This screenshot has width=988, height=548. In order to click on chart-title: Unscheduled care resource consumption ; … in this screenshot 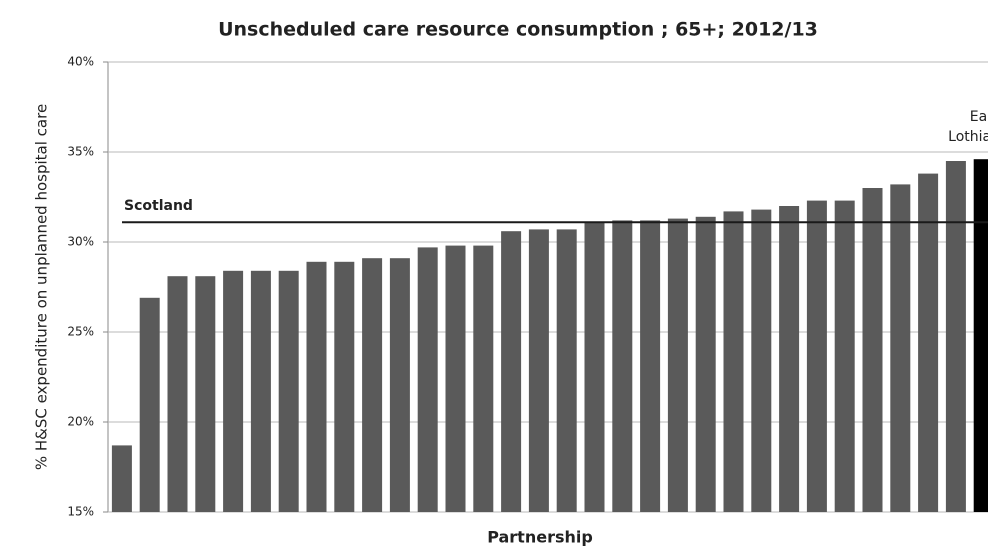, I will do `click(518, 30)`.